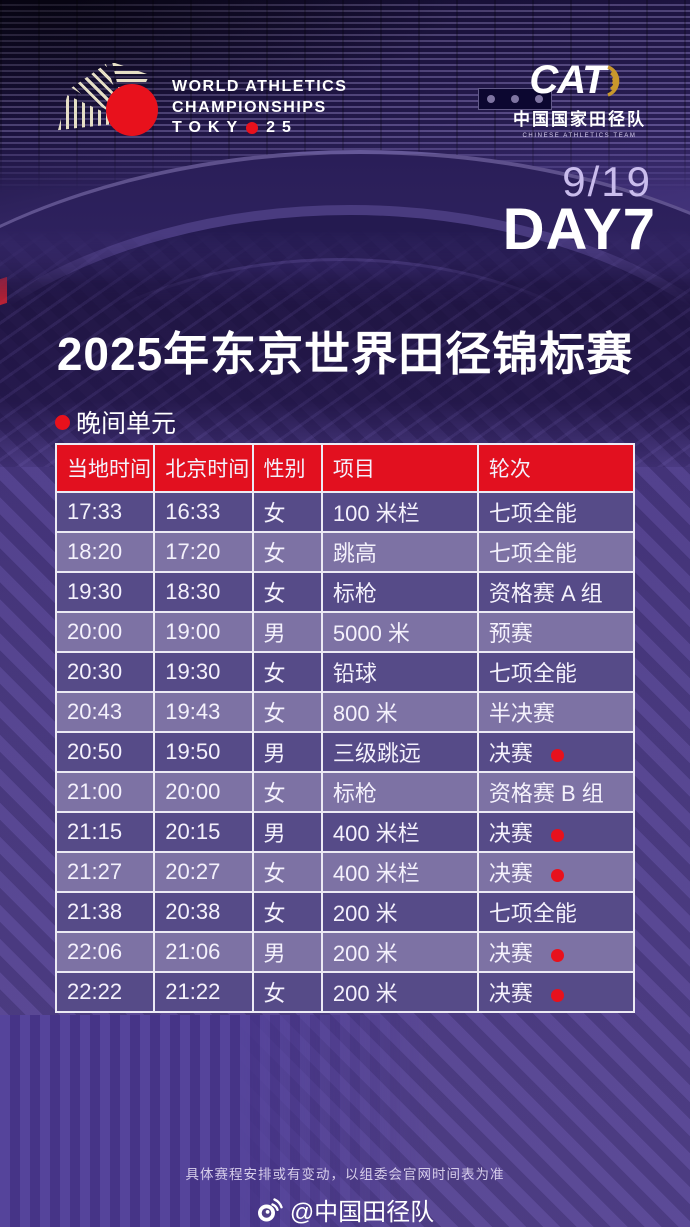 The width and height of the screenshot is (690, 1227). I want to click on cell-event: 400 米栏, so click(399, 832).